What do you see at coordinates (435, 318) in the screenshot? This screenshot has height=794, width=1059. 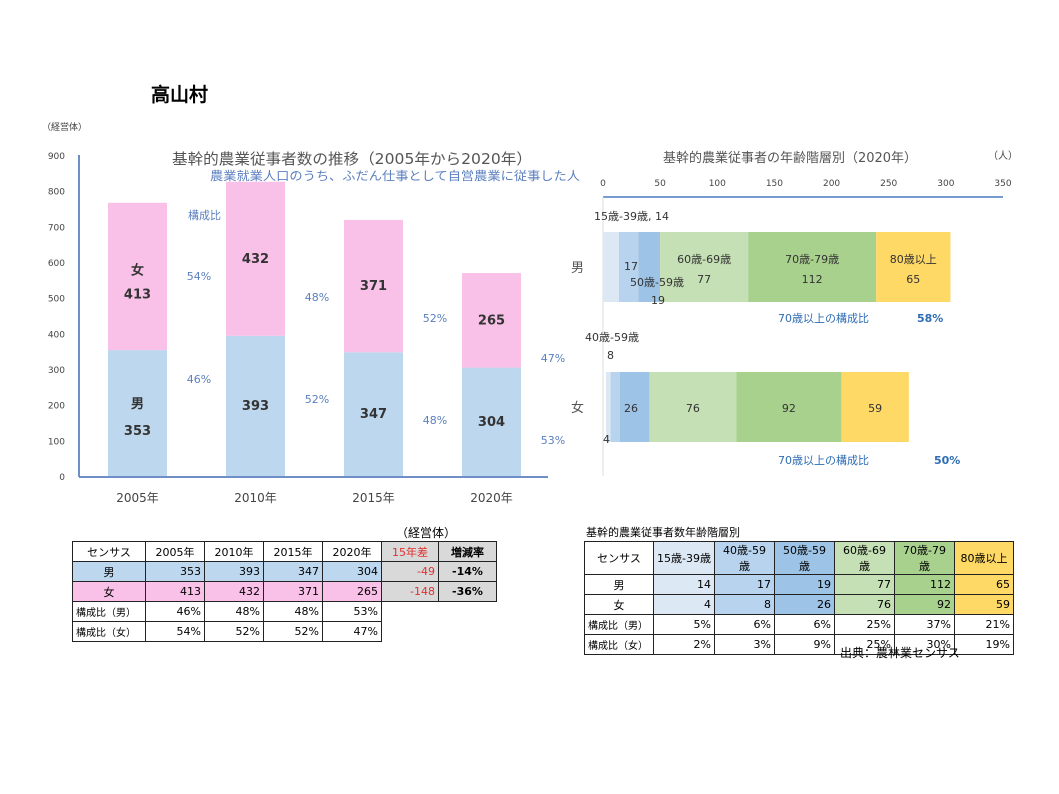 I see `ratio-female: 52%` at bounding box center [435, 318].